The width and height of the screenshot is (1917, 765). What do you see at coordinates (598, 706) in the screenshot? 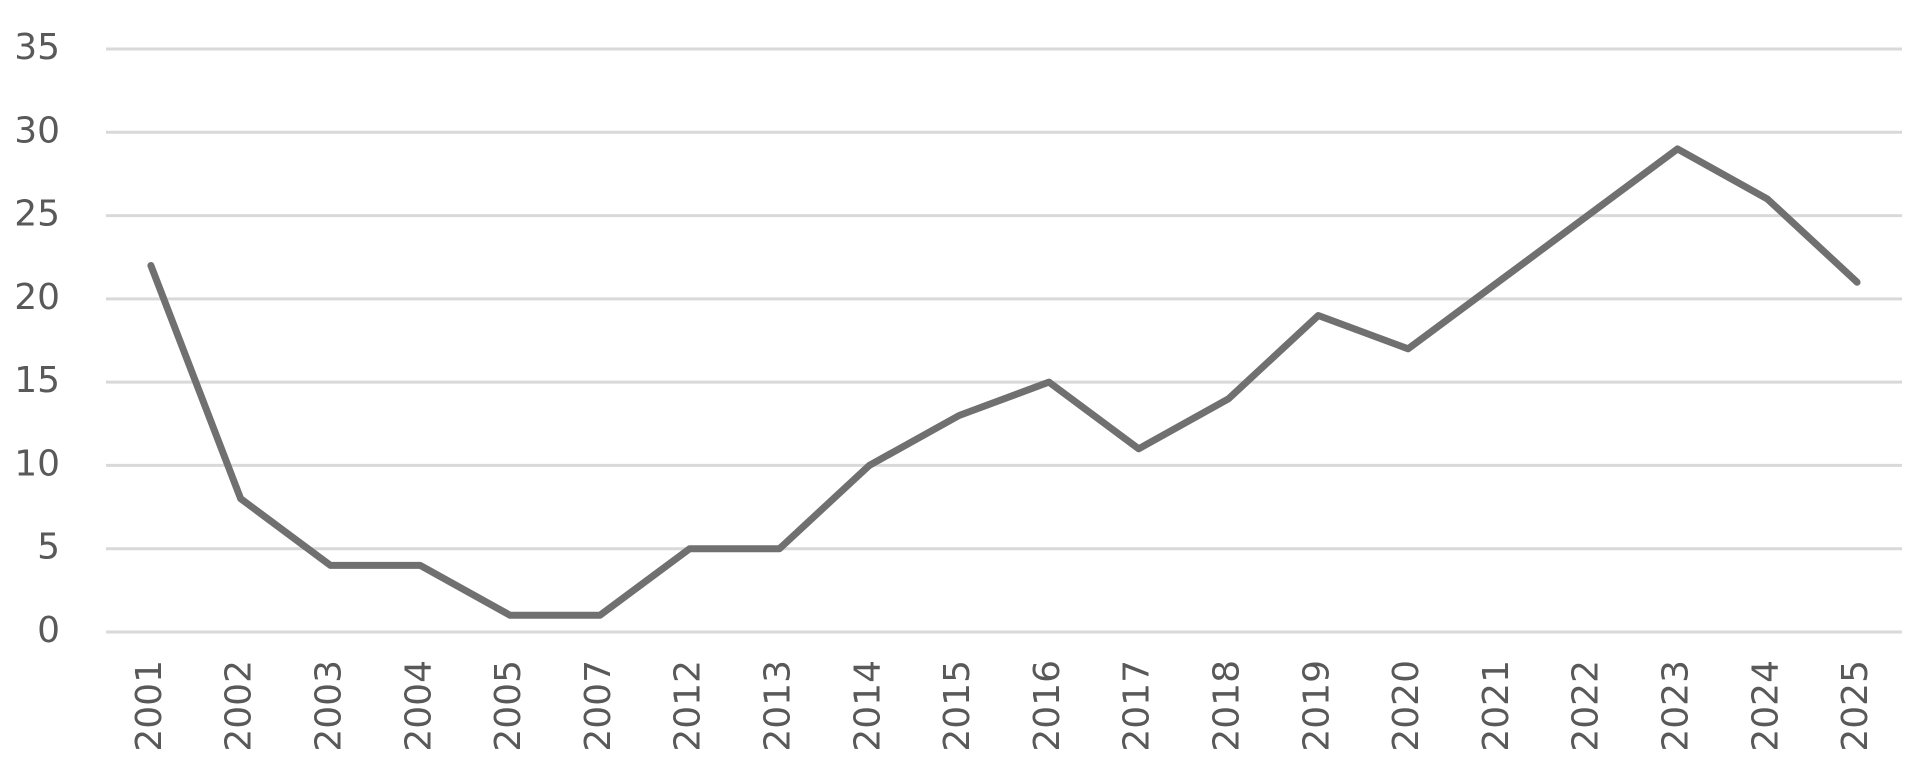
I see `x-tick-label: 2007` at bounding box center [598, 706].